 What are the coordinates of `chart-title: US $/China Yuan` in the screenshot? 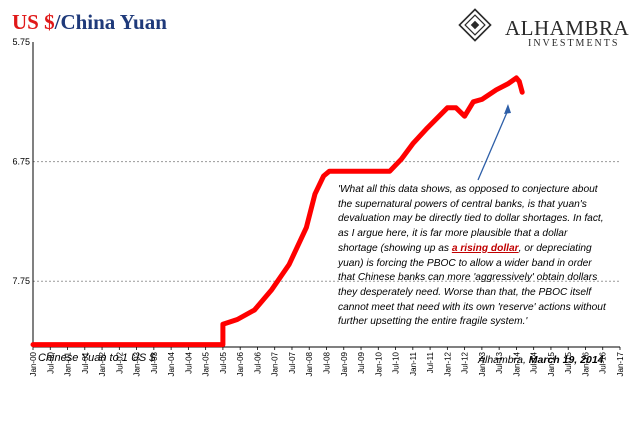 It's located at (89, 22).